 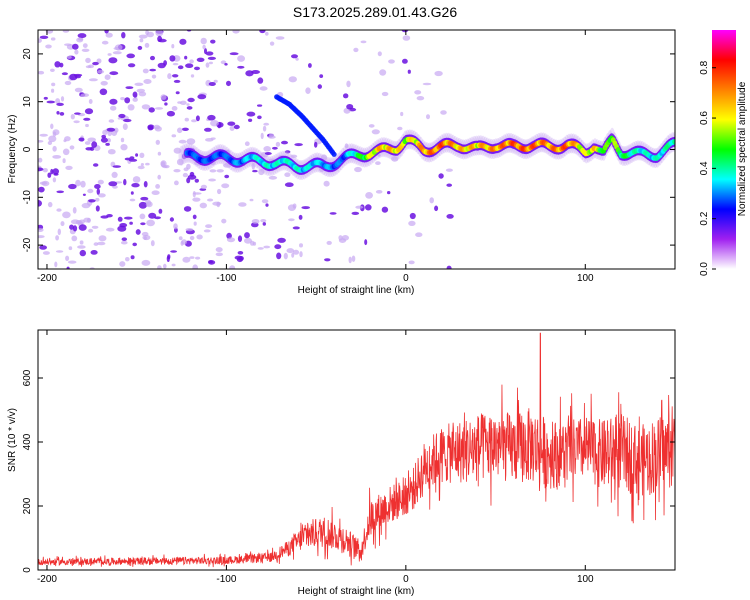 What do you see at coordinates (226, 278) in the screenshot?
I see `spectrogram-x-tick-label: -100` at bounding box center [226, 278].